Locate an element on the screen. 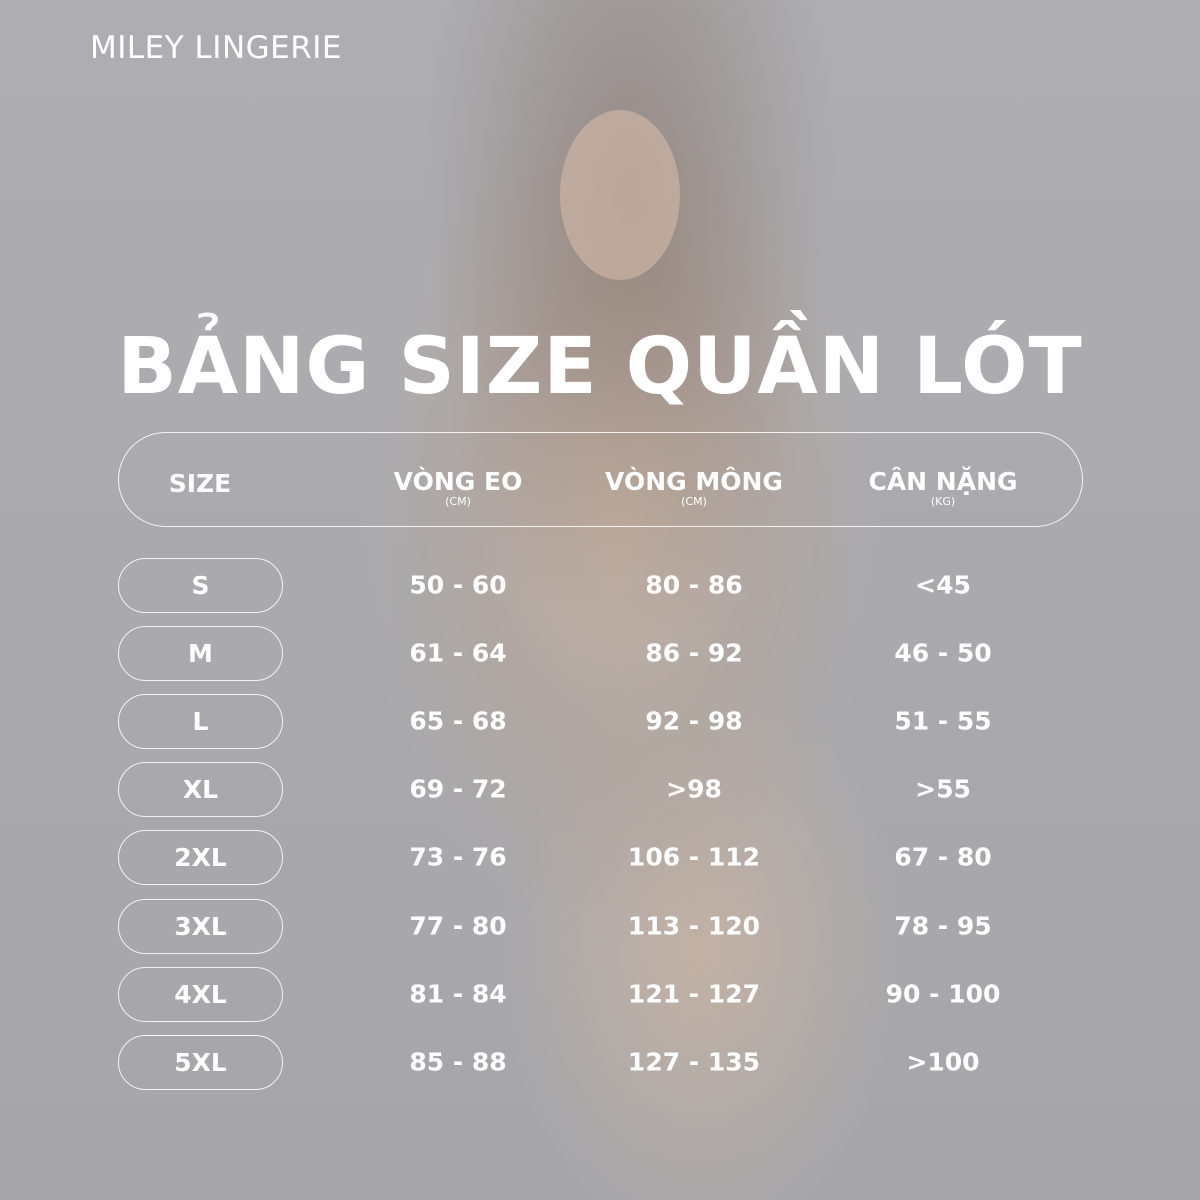 This screenshot has width=1200, height=1200. header-waist: VÒNG EO (CM) is located at coordinates (458, 488).